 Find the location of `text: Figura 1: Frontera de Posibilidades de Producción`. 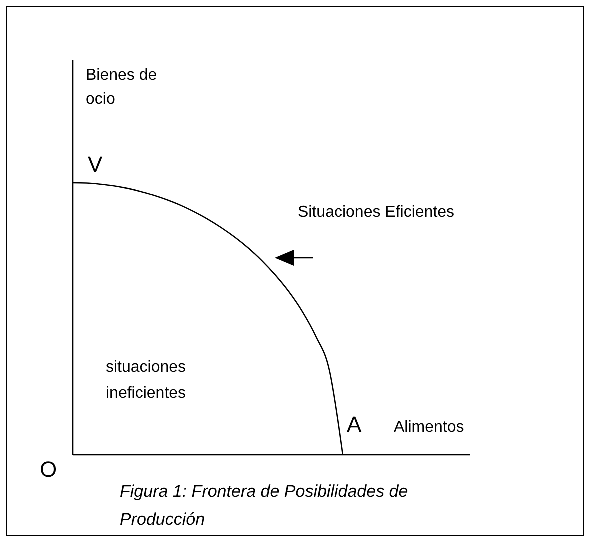

text: Figura 1: Frontera de Posibilidades de Producción is located at coordinates (264, 505).